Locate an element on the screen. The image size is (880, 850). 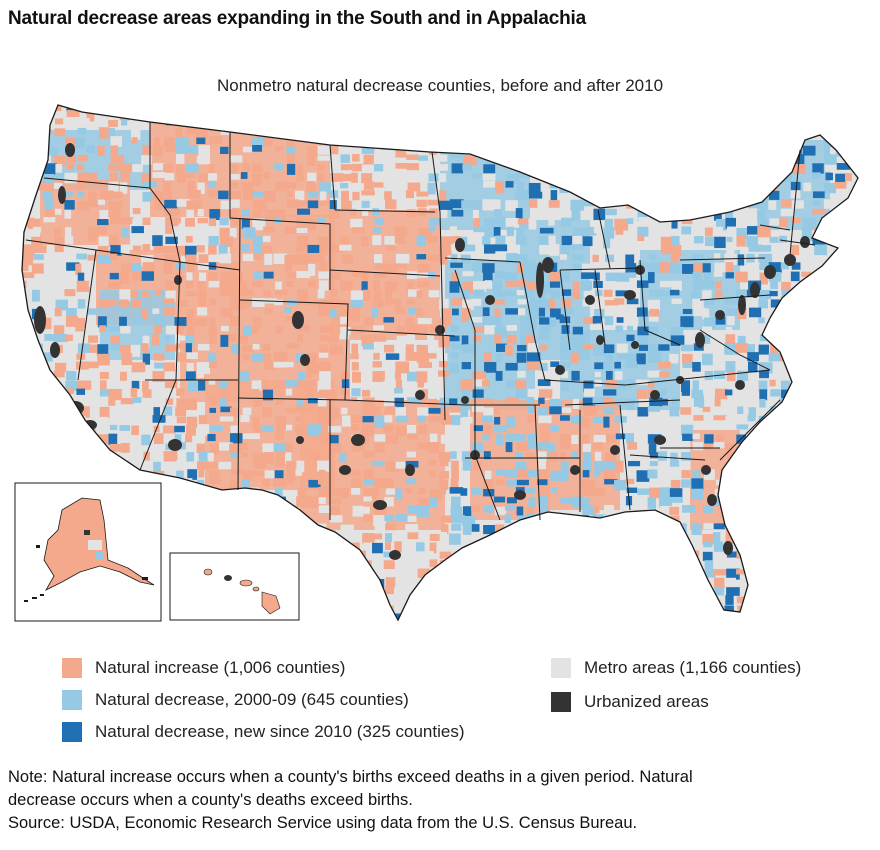
legend-label: Urbanized areas is located at coordinates (646, 701).